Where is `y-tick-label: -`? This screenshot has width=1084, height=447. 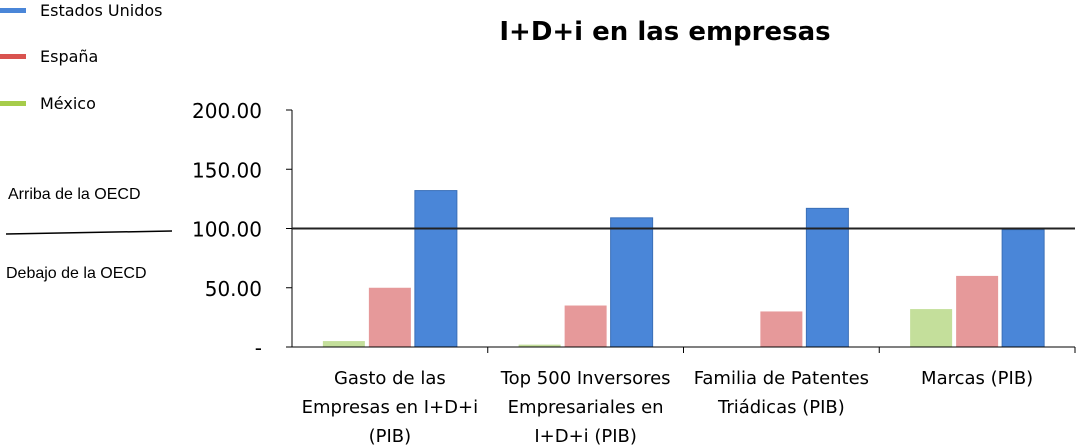 y-tick-label: - is located at coordinates (258, 348).